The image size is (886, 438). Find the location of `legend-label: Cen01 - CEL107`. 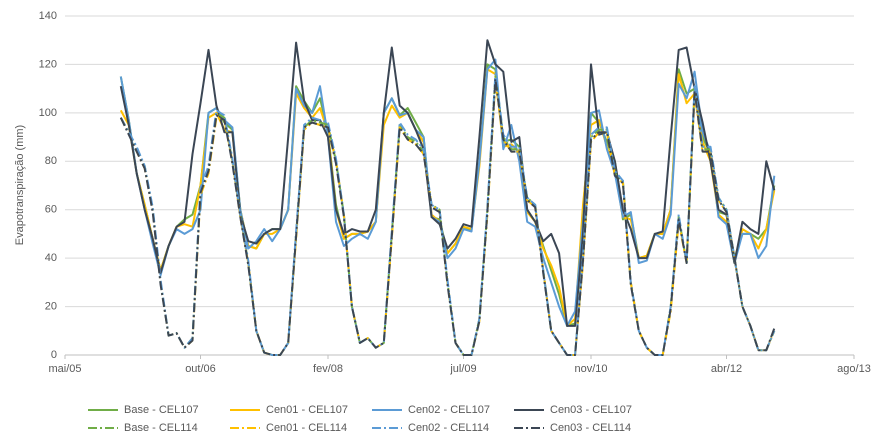

legend-label: Cen01 - CEL107 is located at coordinates (307, 410).